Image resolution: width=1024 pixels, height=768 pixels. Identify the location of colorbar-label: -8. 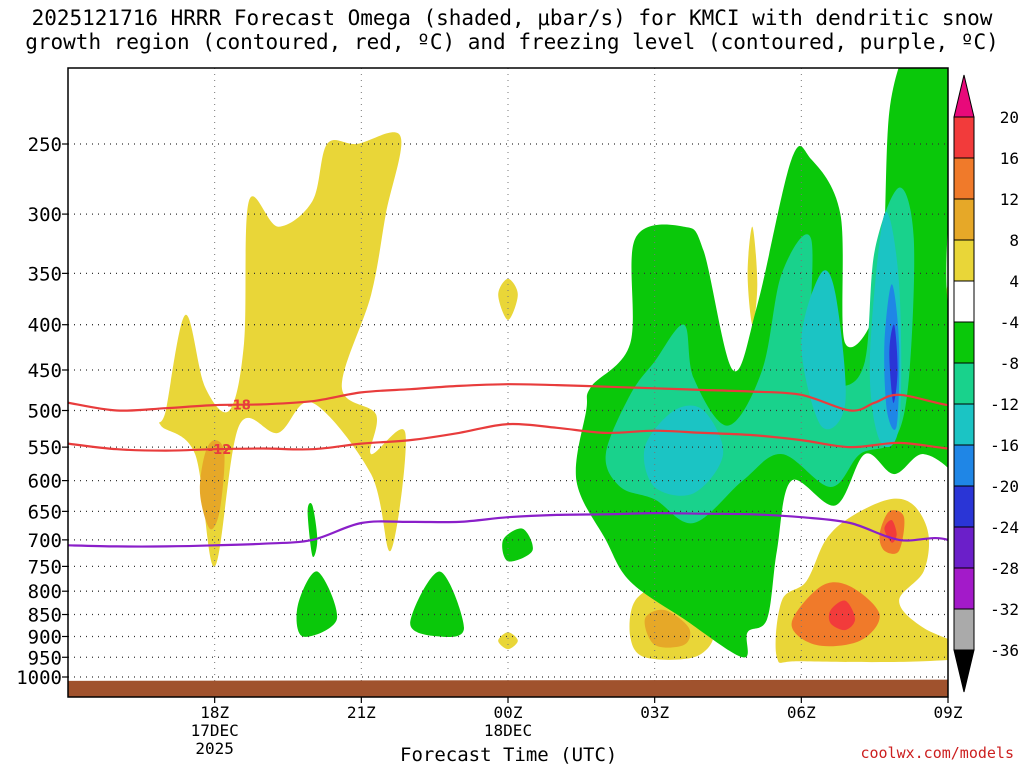
(1009, 363).